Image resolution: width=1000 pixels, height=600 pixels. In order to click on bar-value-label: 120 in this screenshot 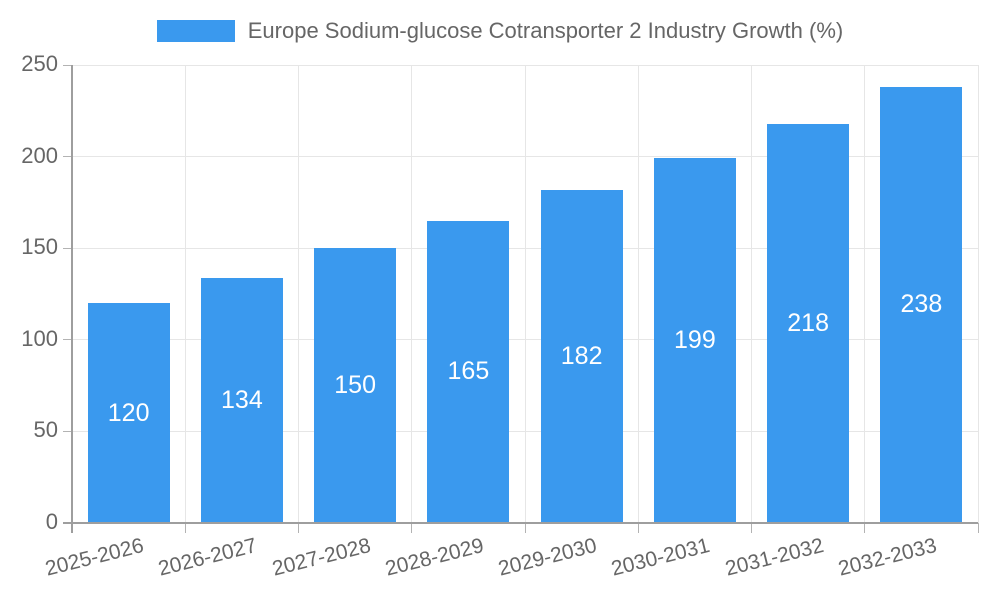, I will do `click(128, 412)`.